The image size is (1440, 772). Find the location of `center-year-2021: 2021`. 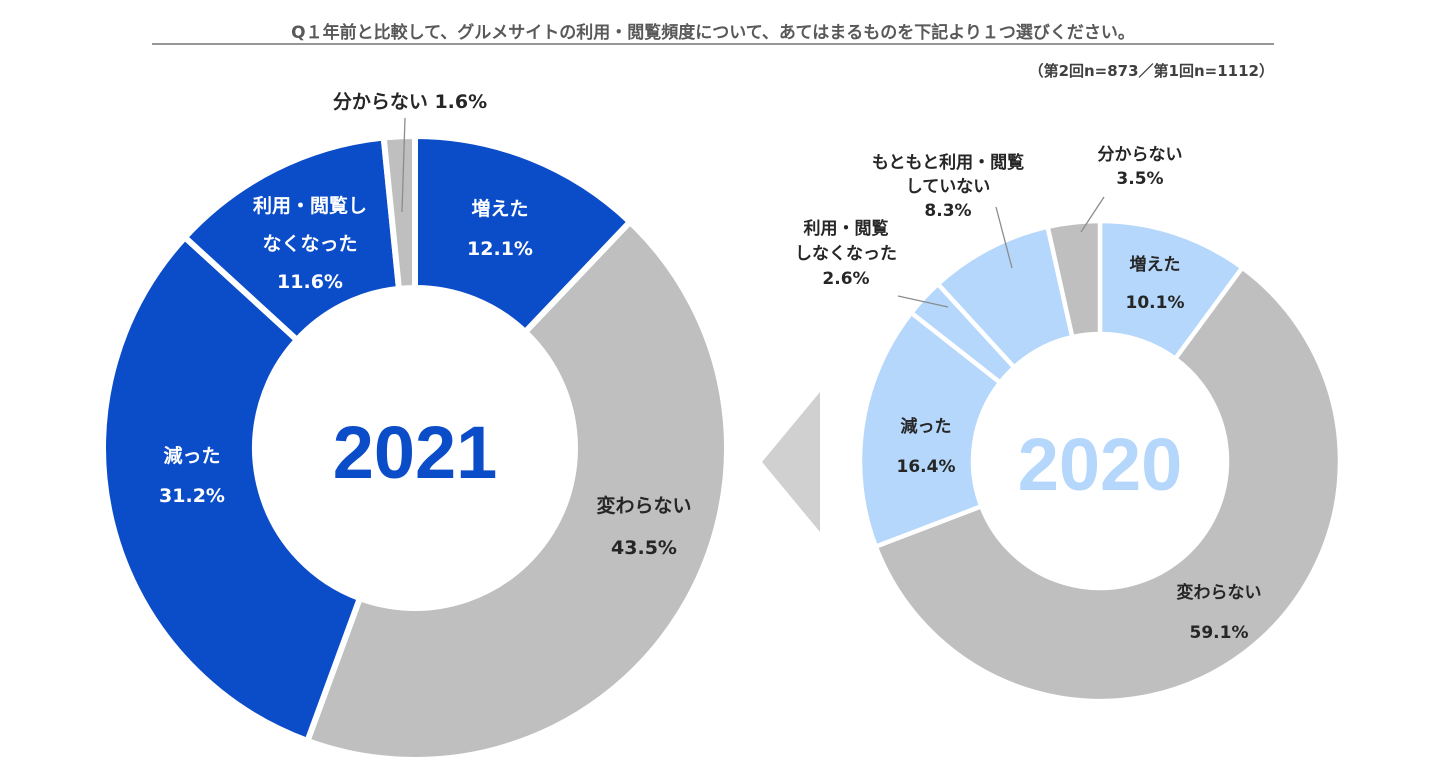

center-year-2021: 2021 is located at coordinates (415, 452).